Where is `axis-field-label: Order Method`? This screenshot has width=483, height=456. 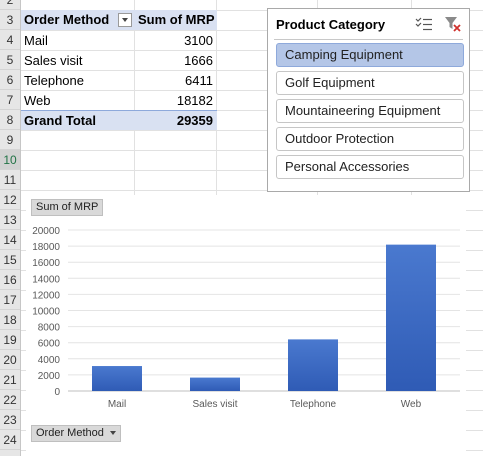 axis-field-label: Order Method is located at coordinates (70, 433).